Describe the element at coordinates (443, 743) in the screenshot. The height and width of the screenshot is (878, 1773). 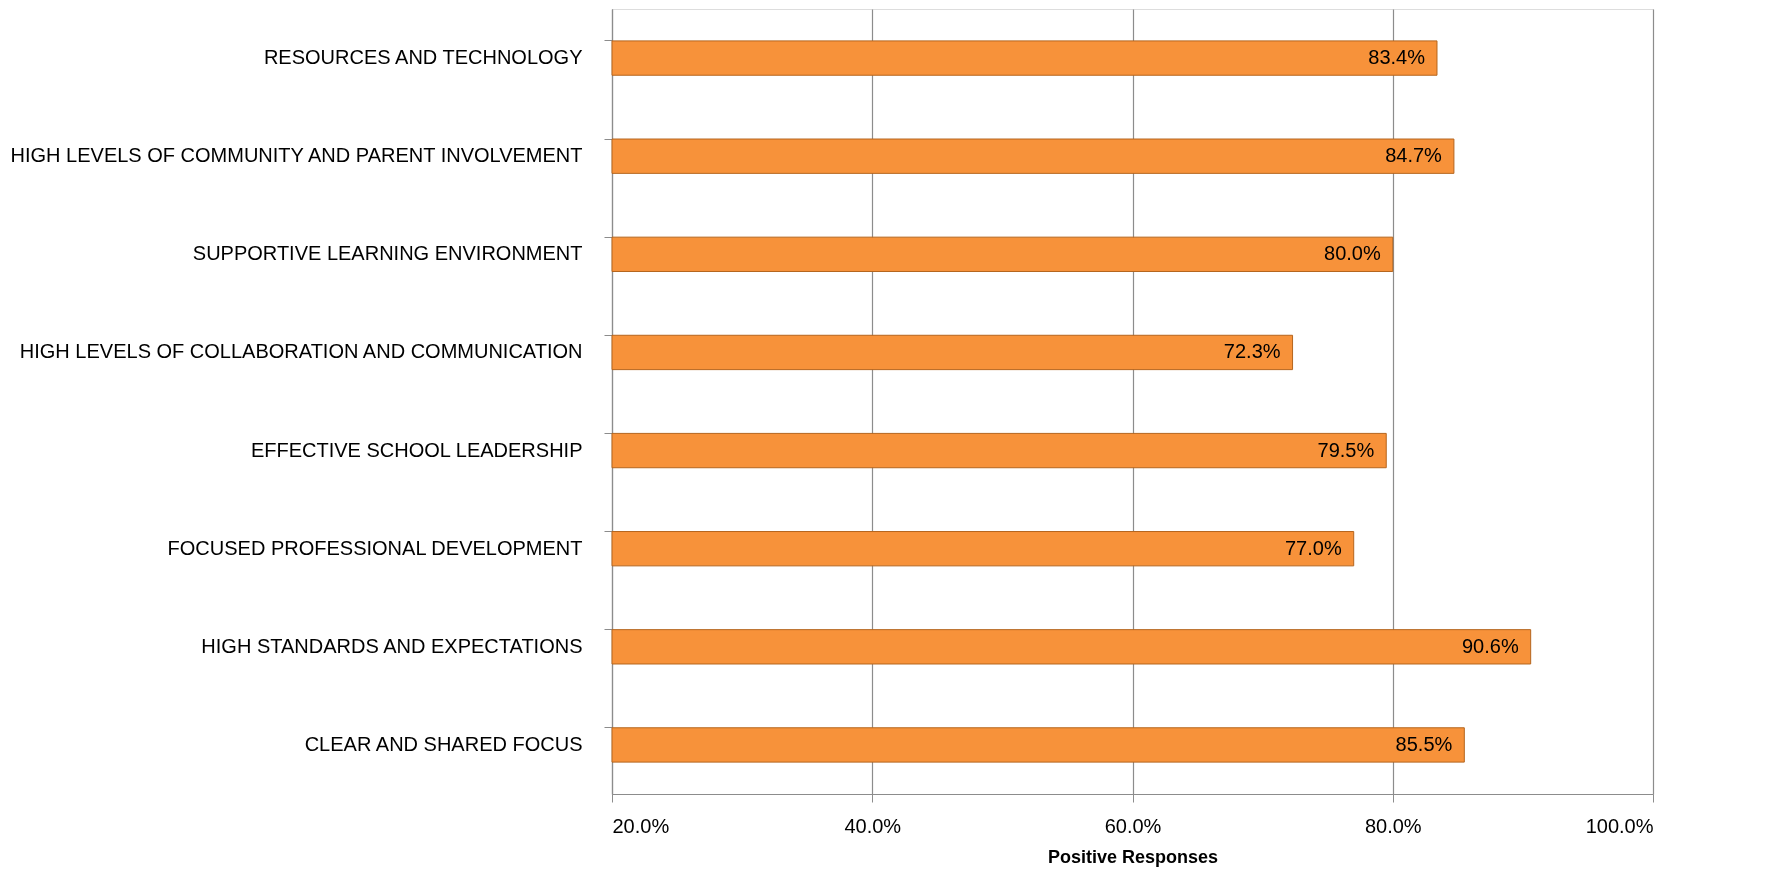
I see `y-tick-label: CLEAR AND SHARED FOCUS` at that location.